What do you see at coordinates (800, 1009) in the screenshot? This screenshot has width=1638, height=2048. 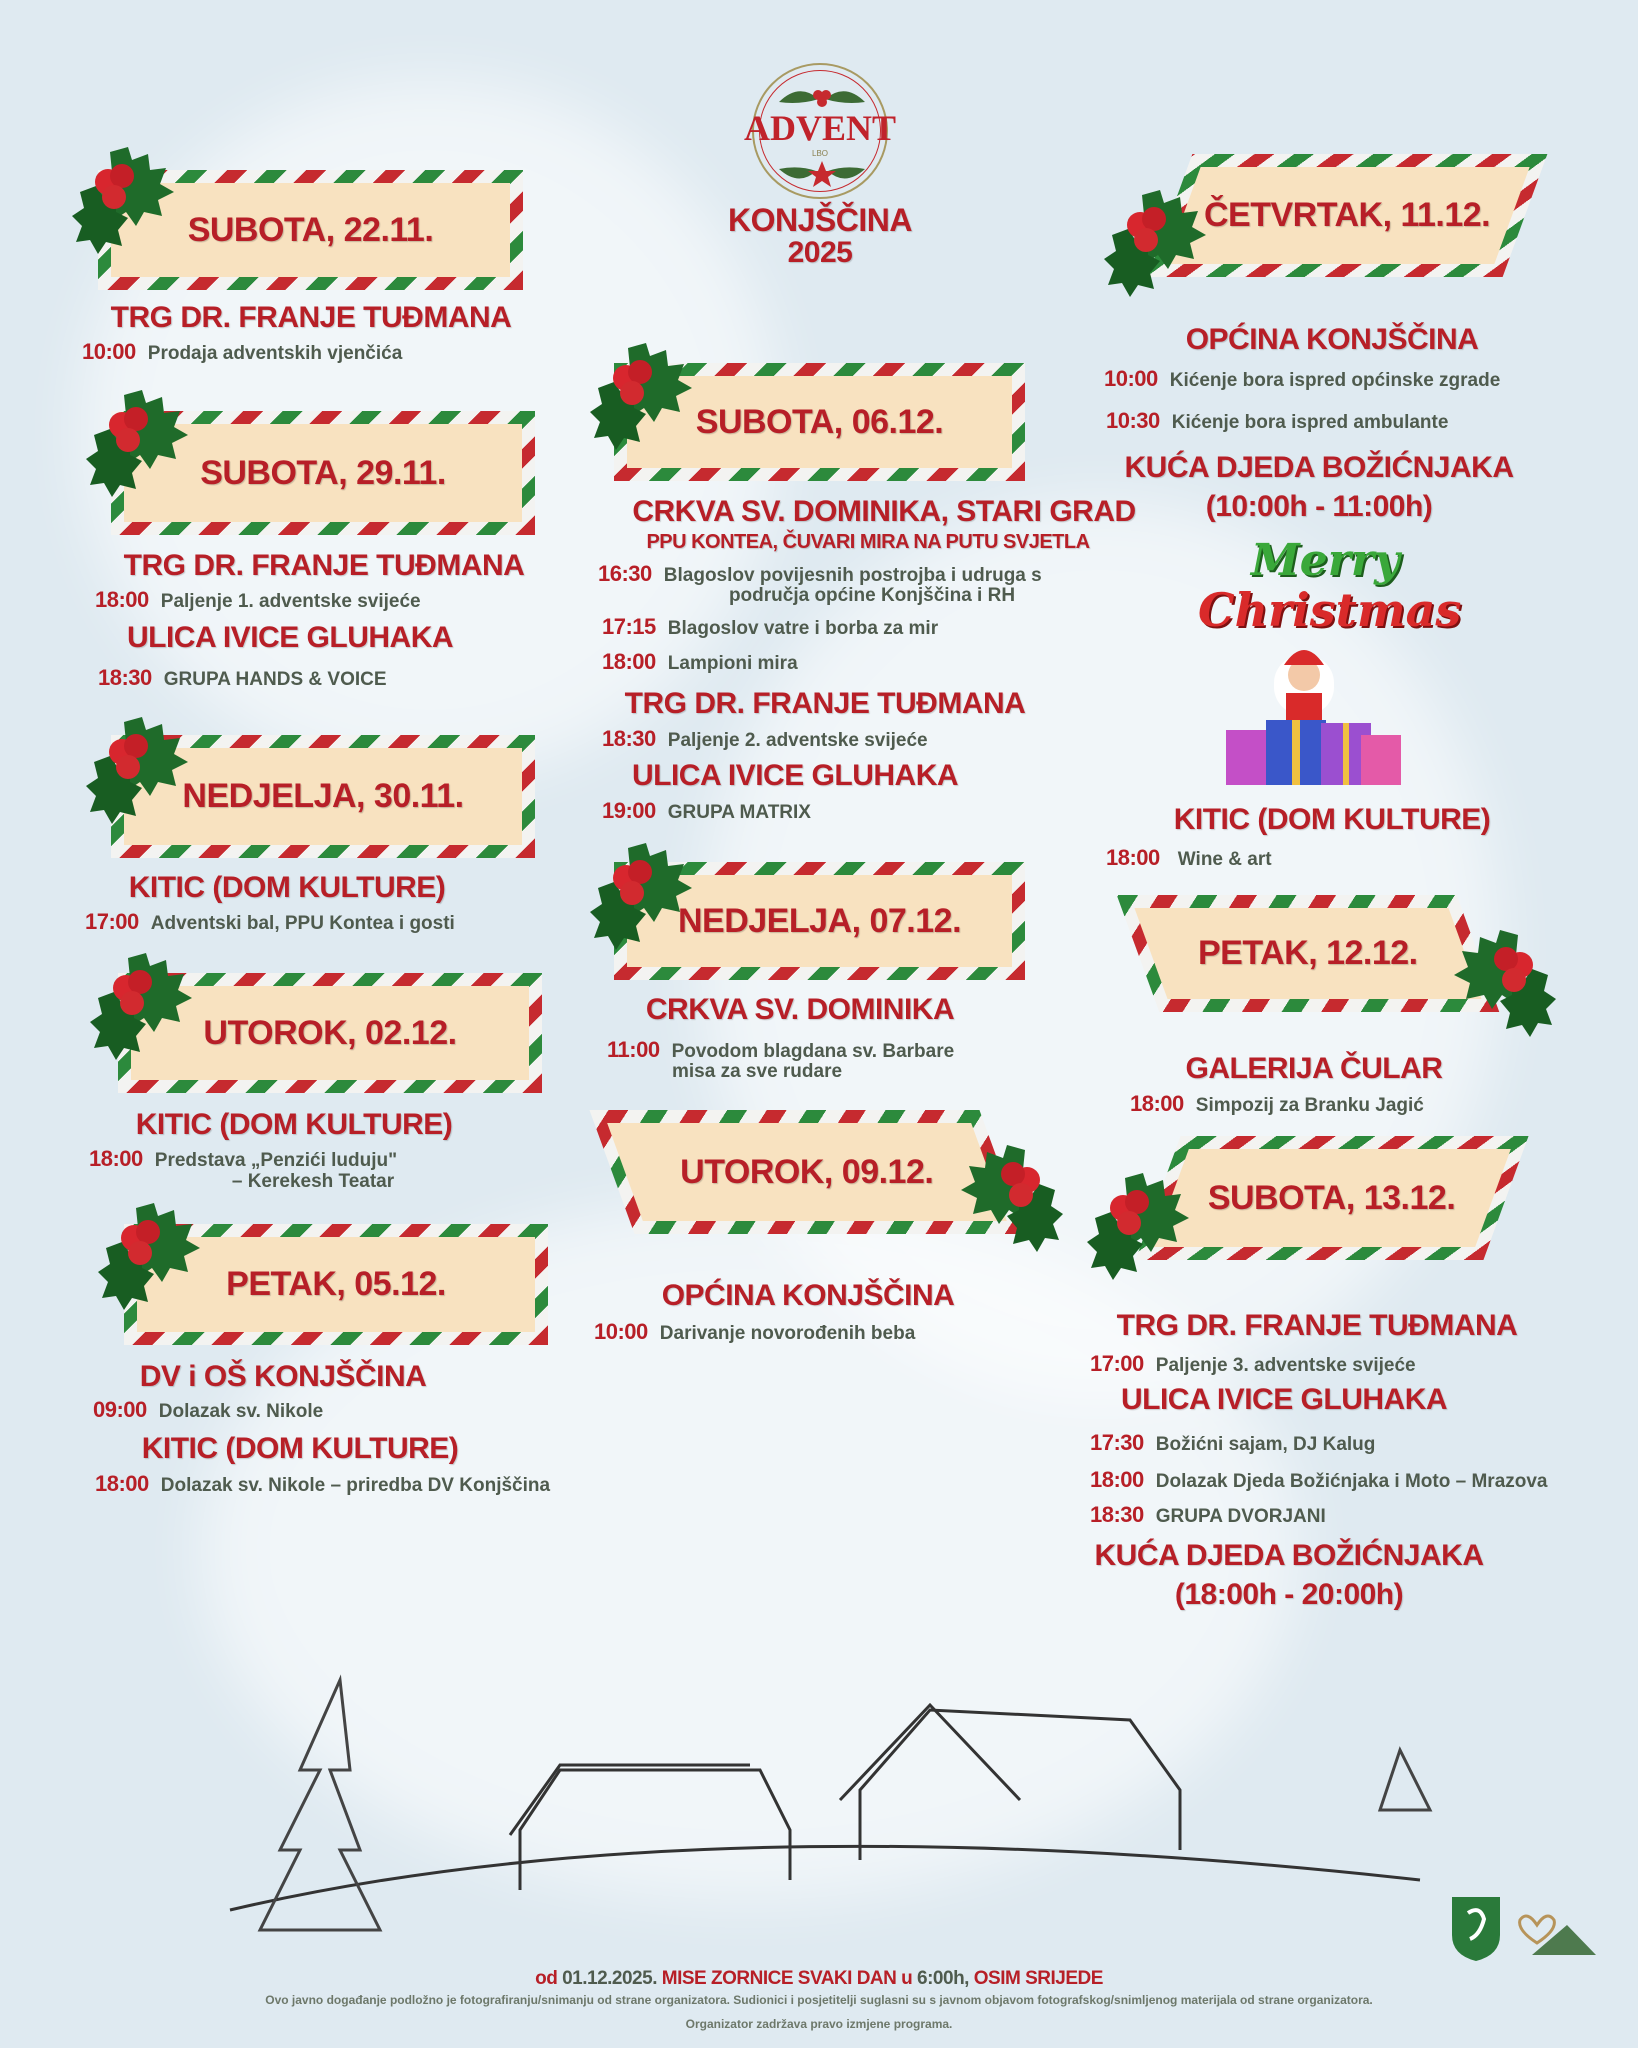 I see `location-heading: CRKVA SV. DOMINIKA` at bounding box center [800, 1009].